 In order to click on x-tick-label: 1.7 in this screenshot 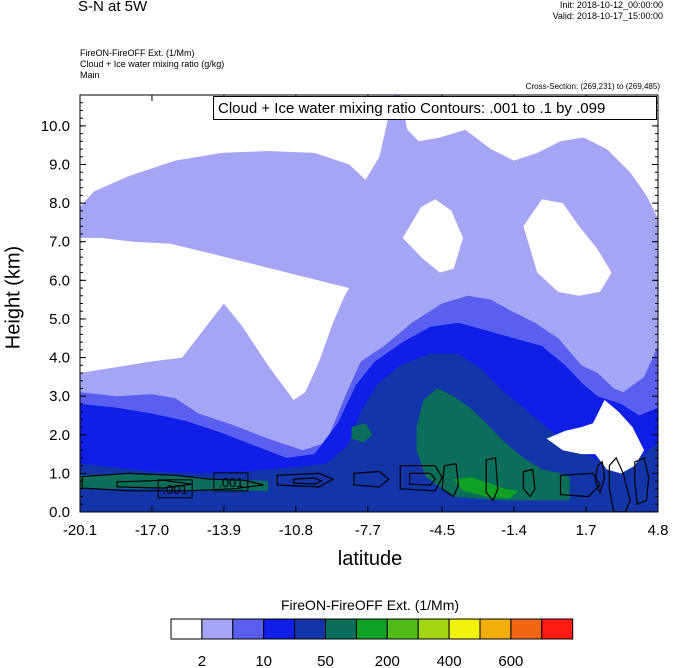, I will do `click(586, 530)`.